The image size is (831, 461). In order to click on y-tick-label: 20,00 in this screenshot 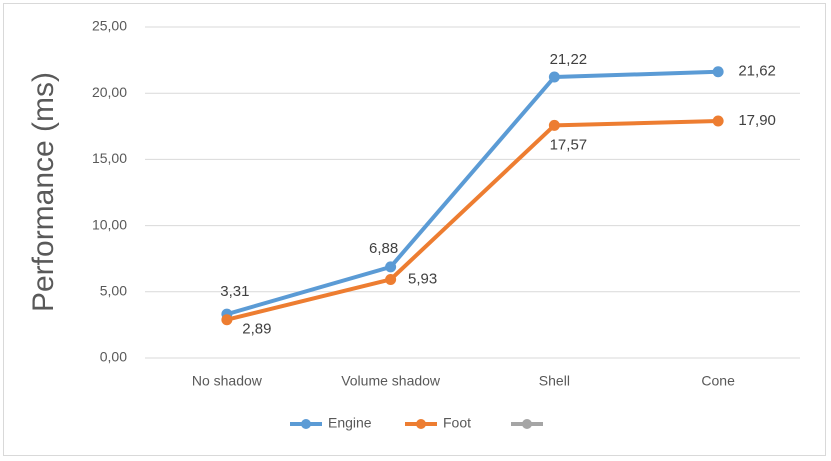, I will do `click(109, 92)`.